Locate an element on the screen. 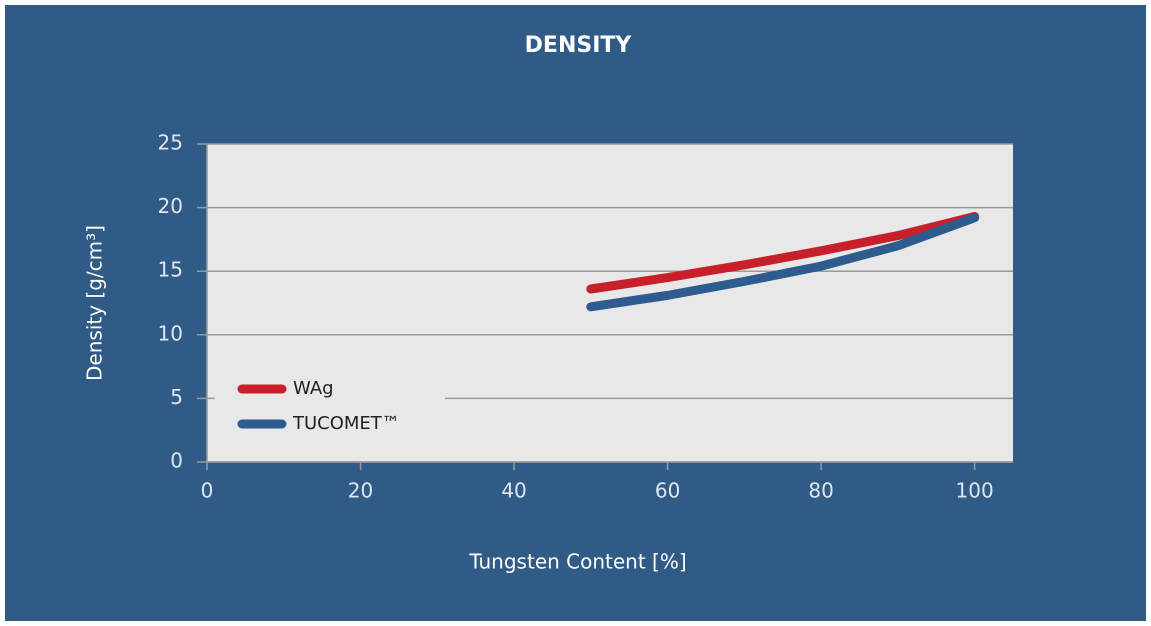 The image size is (1151, 626). y-tick-label: 25 is located at coordinates (170, 143).